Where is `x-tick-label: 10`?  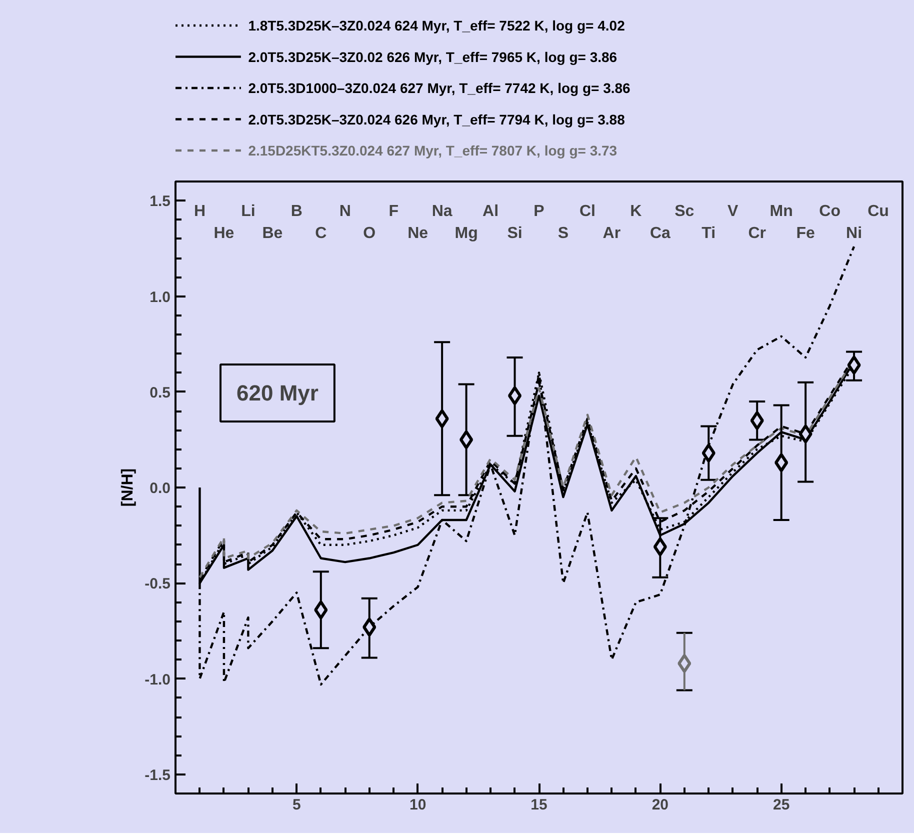
x-tick-label: 10 is located at coordinates (417, 805).